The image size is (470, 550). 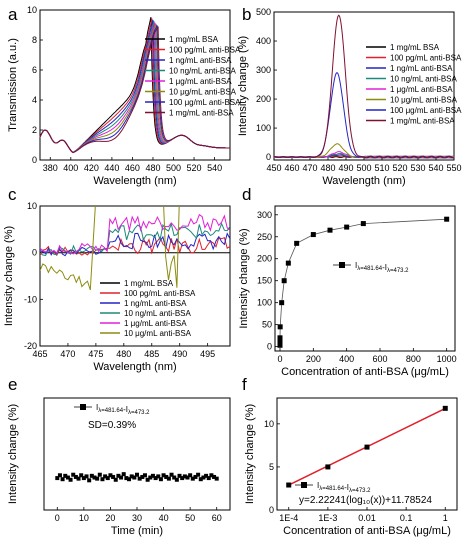 What do you see at coordinates (34, 130) in the screenshot?
I see `y-tick-label-a: 2` at bounding box center [34, 130].